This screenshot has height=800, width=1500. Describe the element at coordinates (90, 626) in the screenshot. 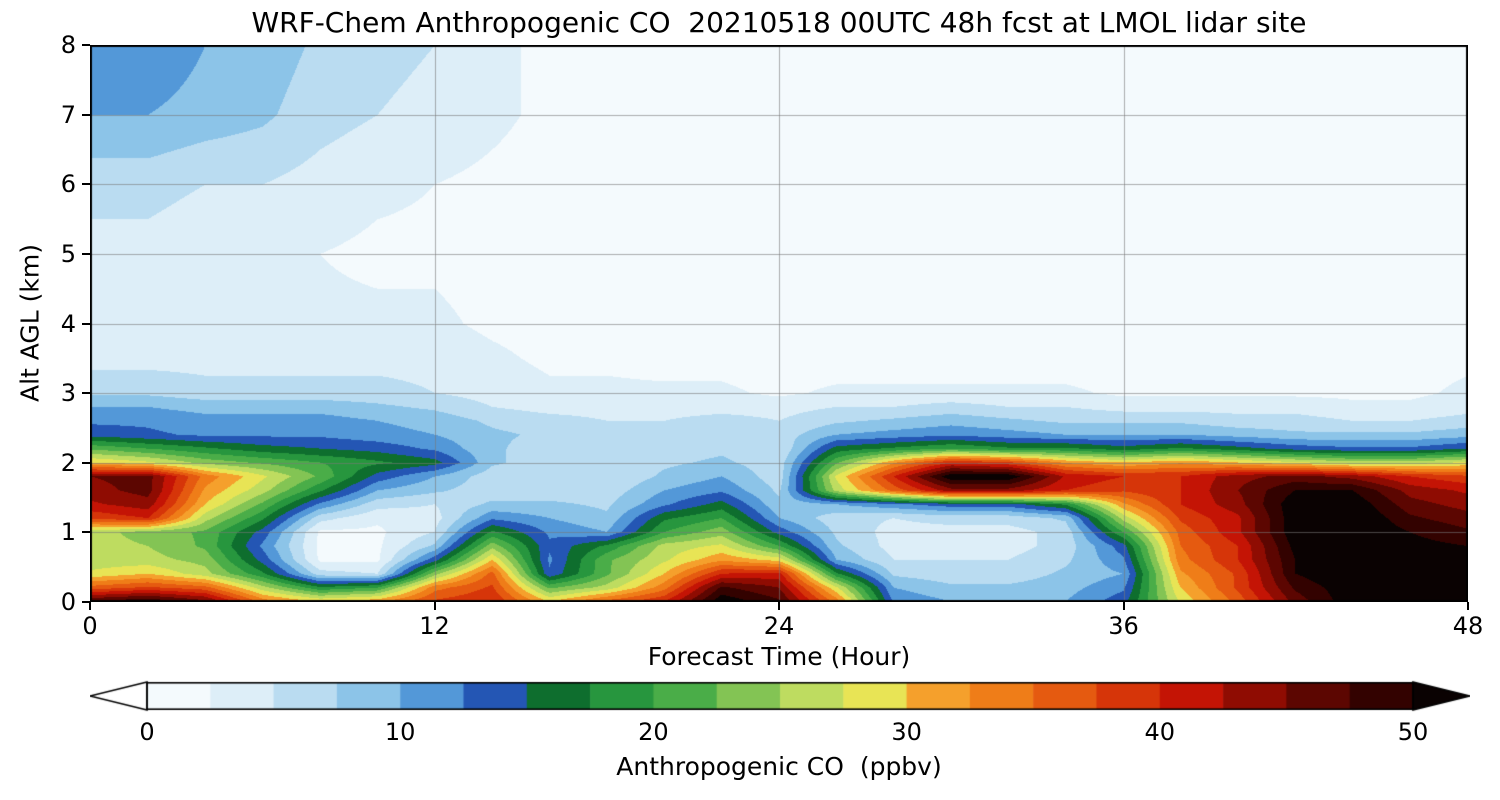

I see `x-tick-label: 0` at that location.